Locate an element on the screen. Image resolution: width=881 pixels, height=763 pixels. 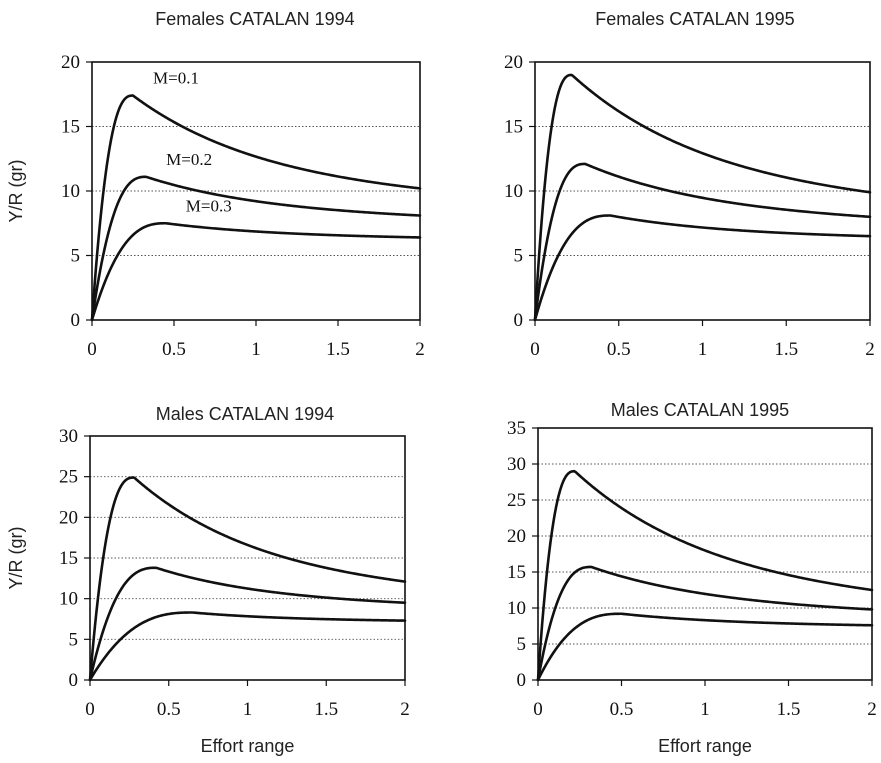
series-label: M=0.1 is located at coordinates (176, 78).